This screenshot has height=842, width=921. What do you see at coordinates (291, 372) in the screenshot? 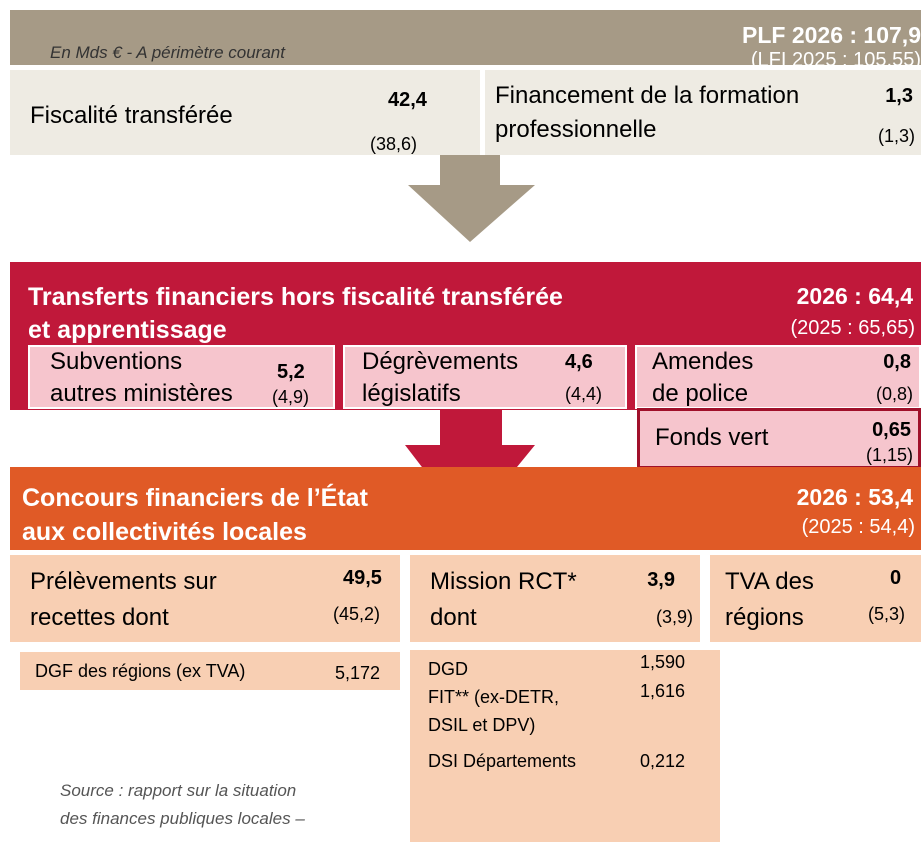
I see `value: 5,2` at bounding box center [291, 372].